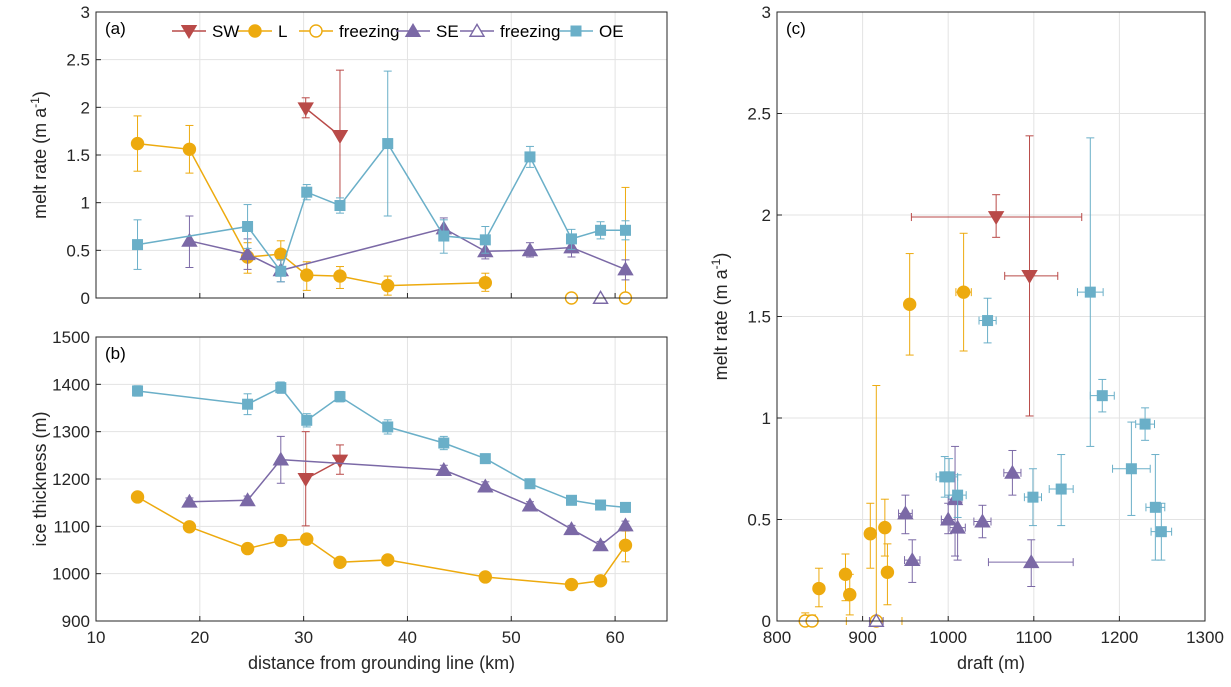 Image resolution: width=1231 pixels, height=687 pixels. I want to click on legend-entry-l-freezing: freezing, so click(349, 31).